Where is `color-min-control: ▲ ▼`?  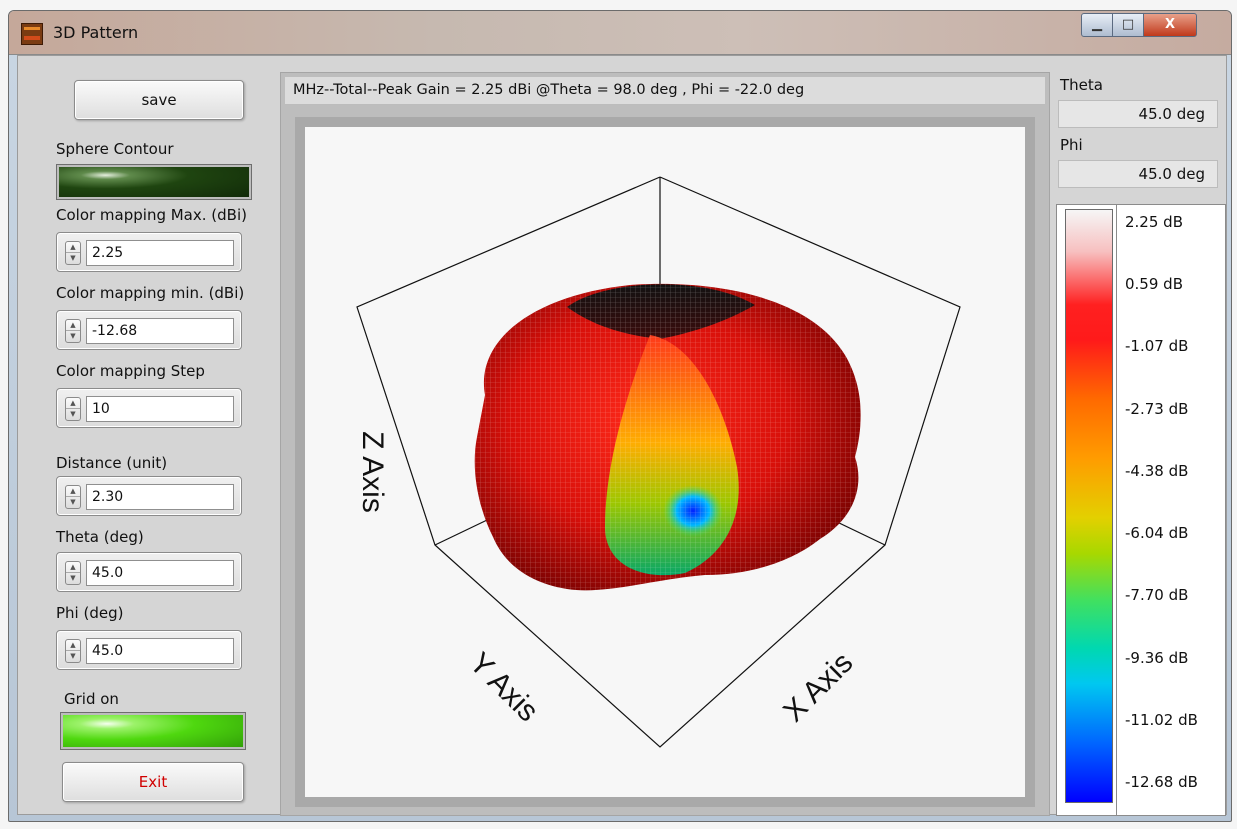 color-min-control: ▲ ▼ is located at coordinates (149, 330).